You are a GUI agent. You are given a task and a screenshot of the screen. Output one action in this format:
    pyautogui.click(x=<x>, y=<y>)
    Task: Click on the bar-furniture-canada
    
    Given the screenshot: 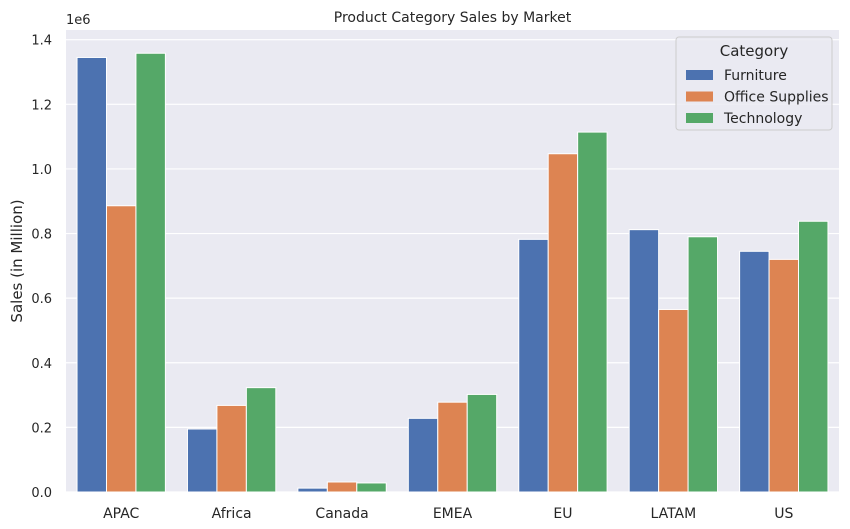 What is the action you would take?
    pyautogui.click(x=312, y=490)
    